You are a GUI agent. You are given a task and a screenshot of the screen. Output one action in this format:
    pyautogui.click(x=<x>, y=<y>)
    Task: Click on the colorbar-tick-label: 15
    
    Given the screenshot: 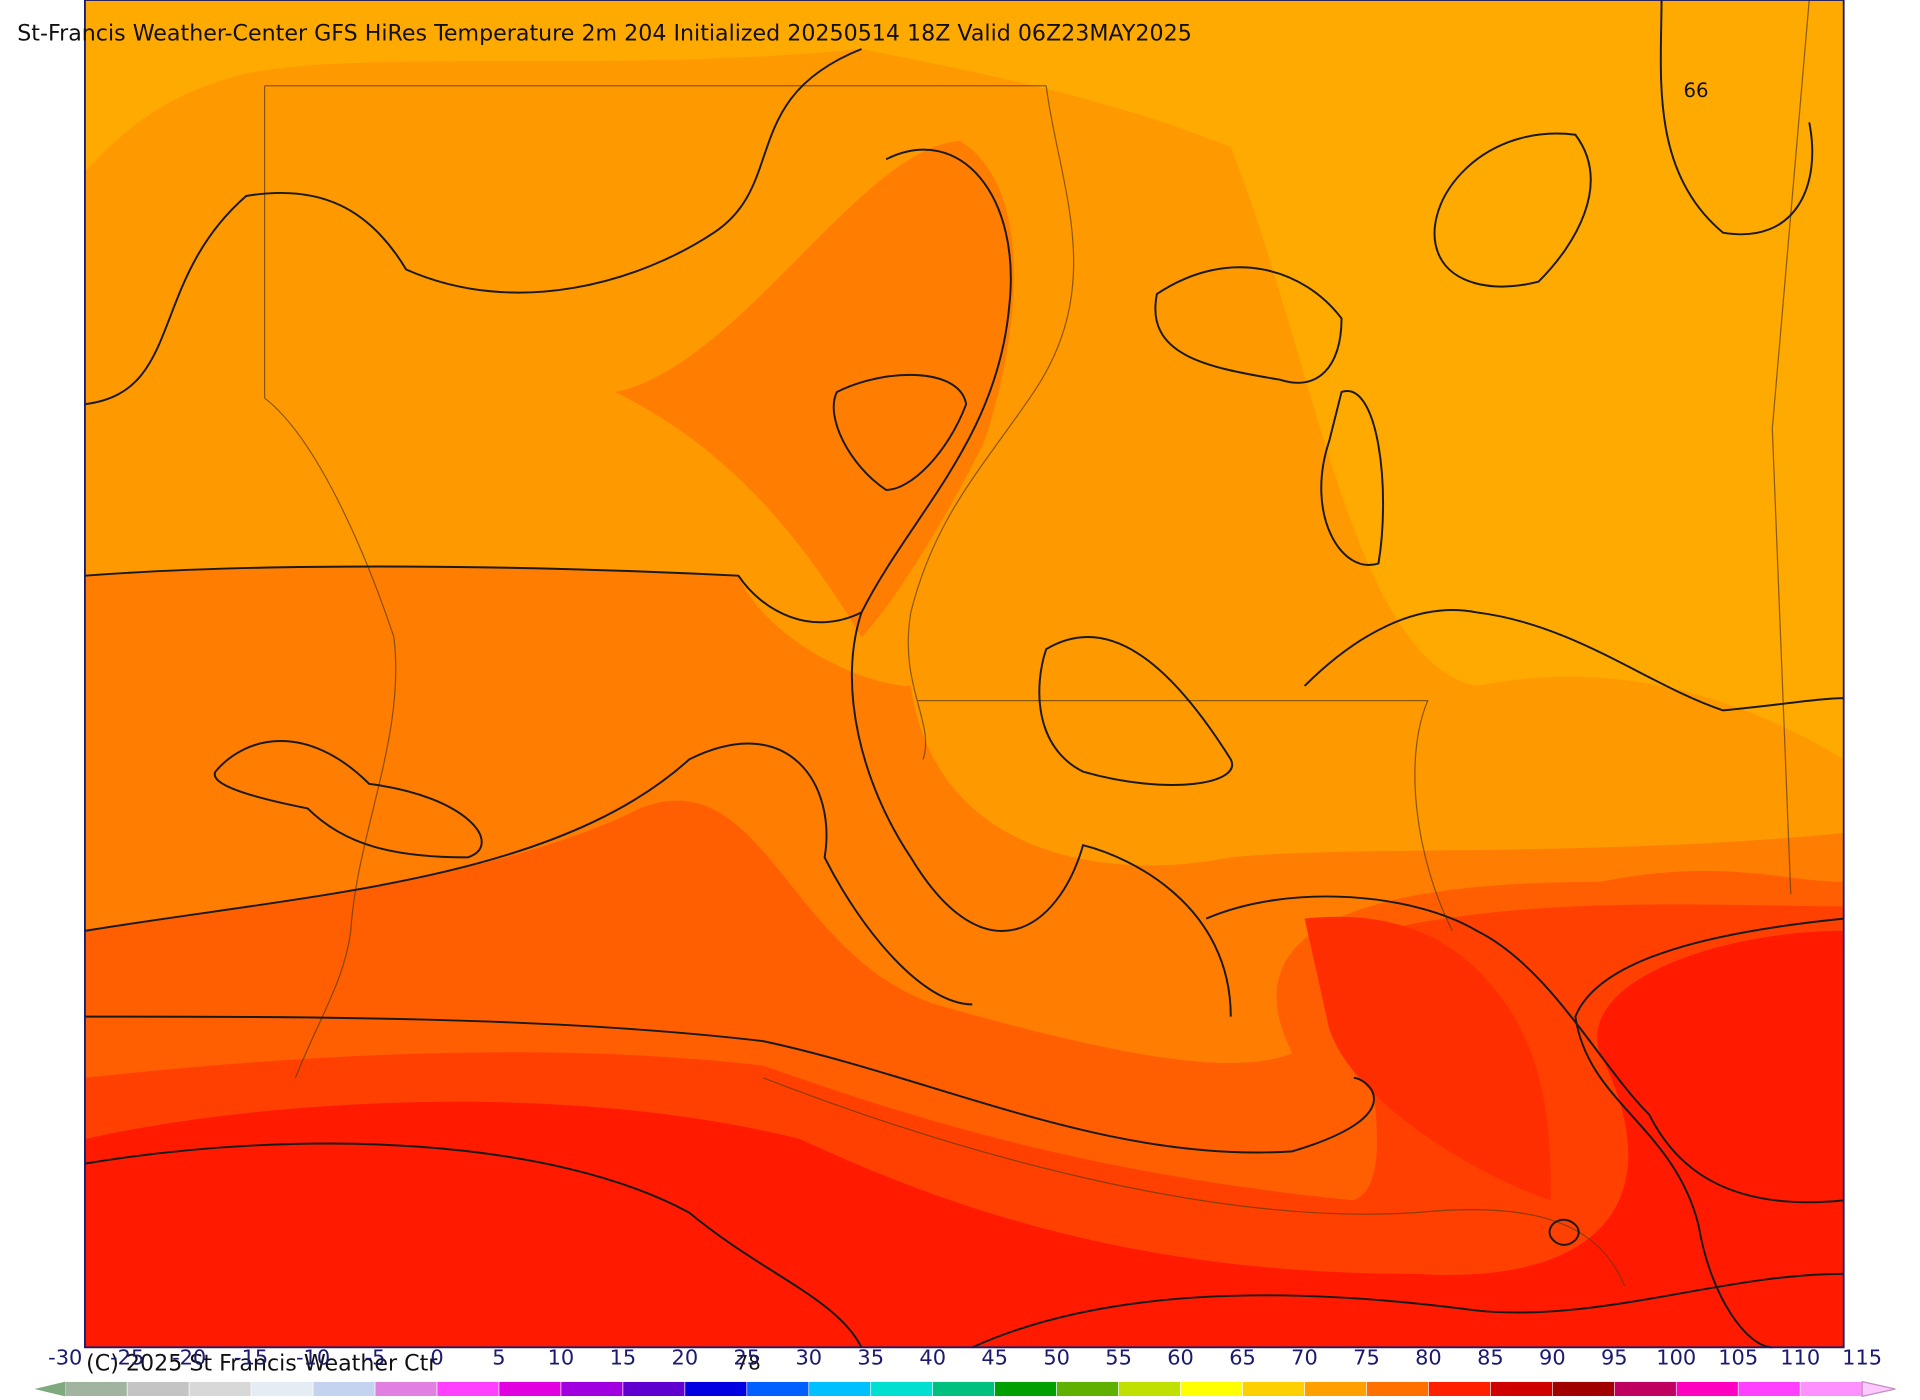 What is the action you would take?
    pyautogui.click(x=623, y=1358)
    